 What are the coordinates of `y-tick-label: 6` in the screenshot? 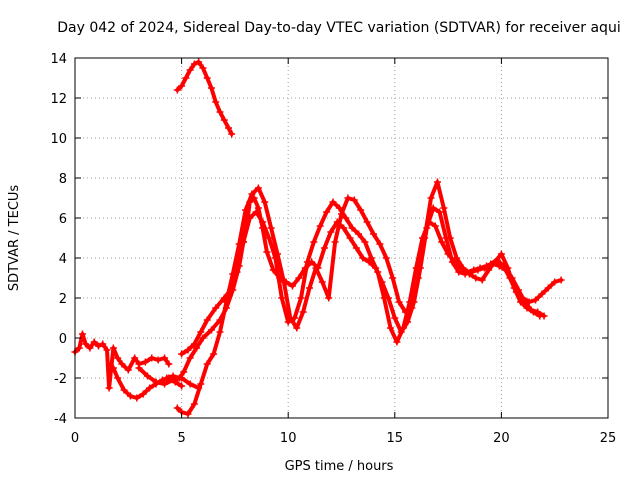 It's located at (63, 219).